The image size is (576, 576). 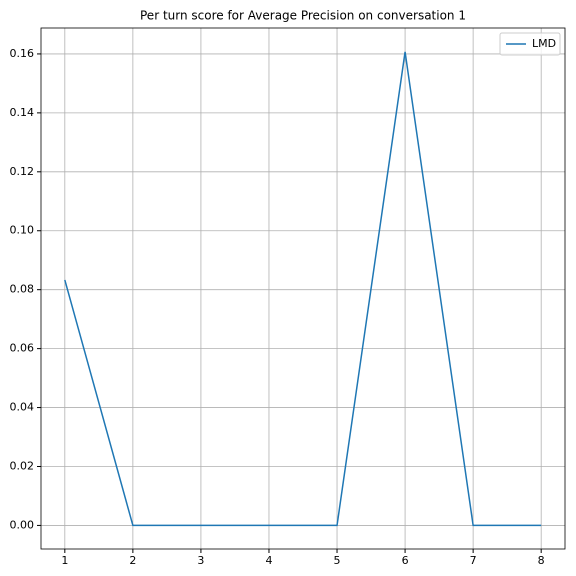 What do you see at coordinates (268, 560) in the screenshot?
I see `x-tick-label: 4` at bounding box center [268, 560].